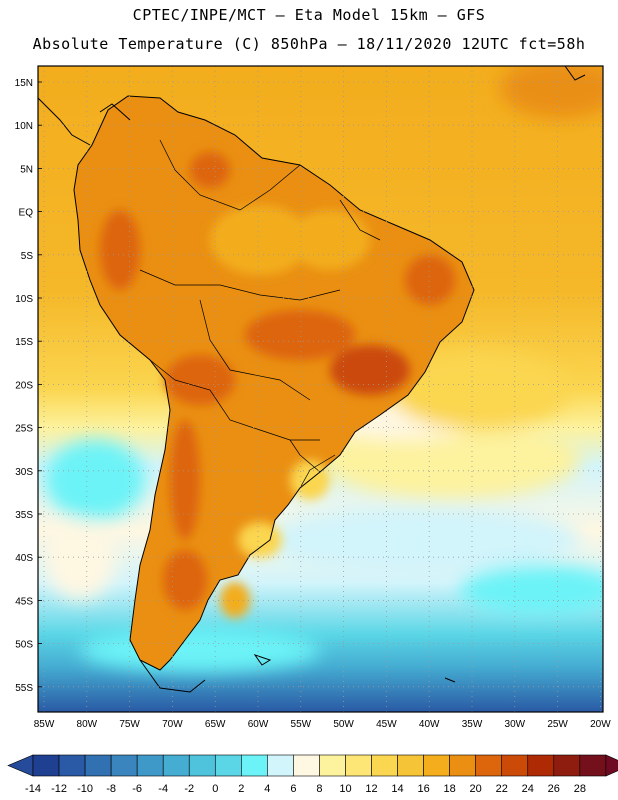 The width and height of the screenshot is (618, 800). I want to click on latitude-label: 15S, so click(24, 342).